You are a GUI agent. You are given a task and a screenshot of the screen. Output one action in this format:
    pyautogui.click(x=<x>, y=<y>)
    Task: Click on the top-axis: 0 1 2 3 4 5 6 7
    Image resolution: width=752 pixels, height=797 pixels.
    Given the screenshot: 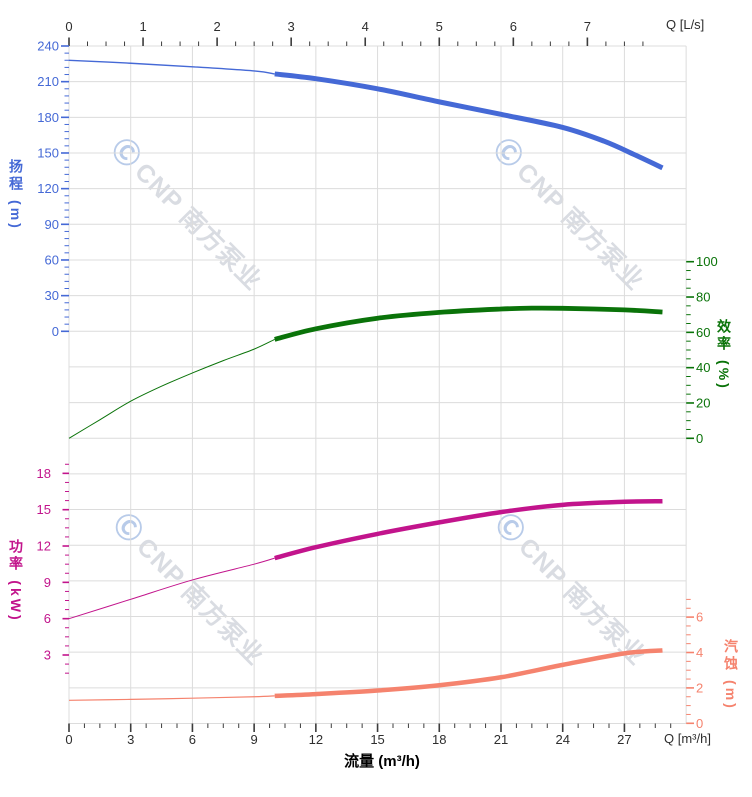 What is the action you would take?
    pyautogui.click(x=354, y=32)
    